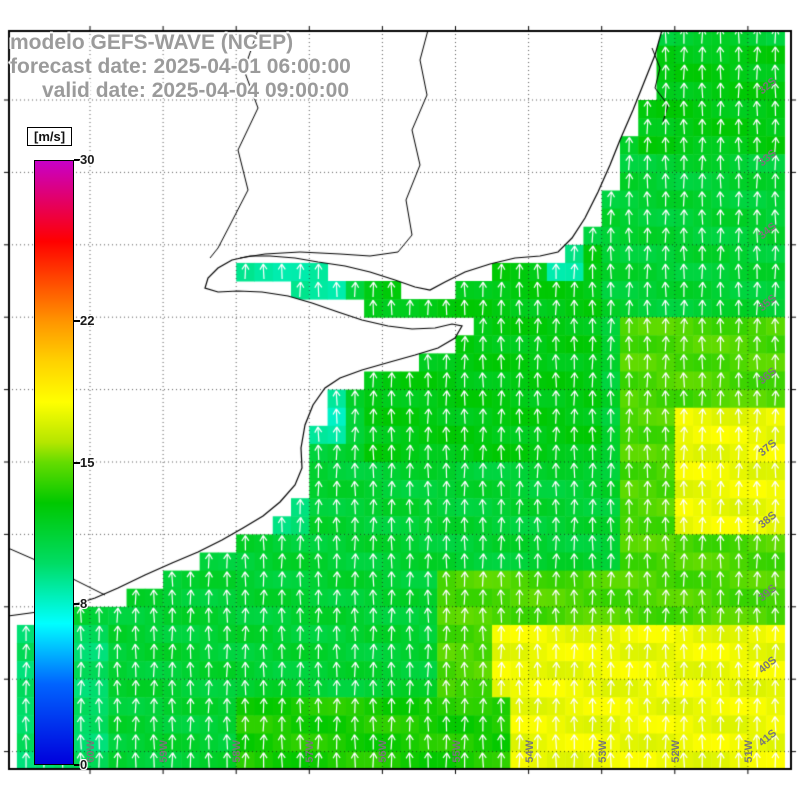 The image size is (800, 800). Describe the element at coordinates (50, 136) in the screenshot. I see `colorbar-unit-label: [m/s]` at that location.